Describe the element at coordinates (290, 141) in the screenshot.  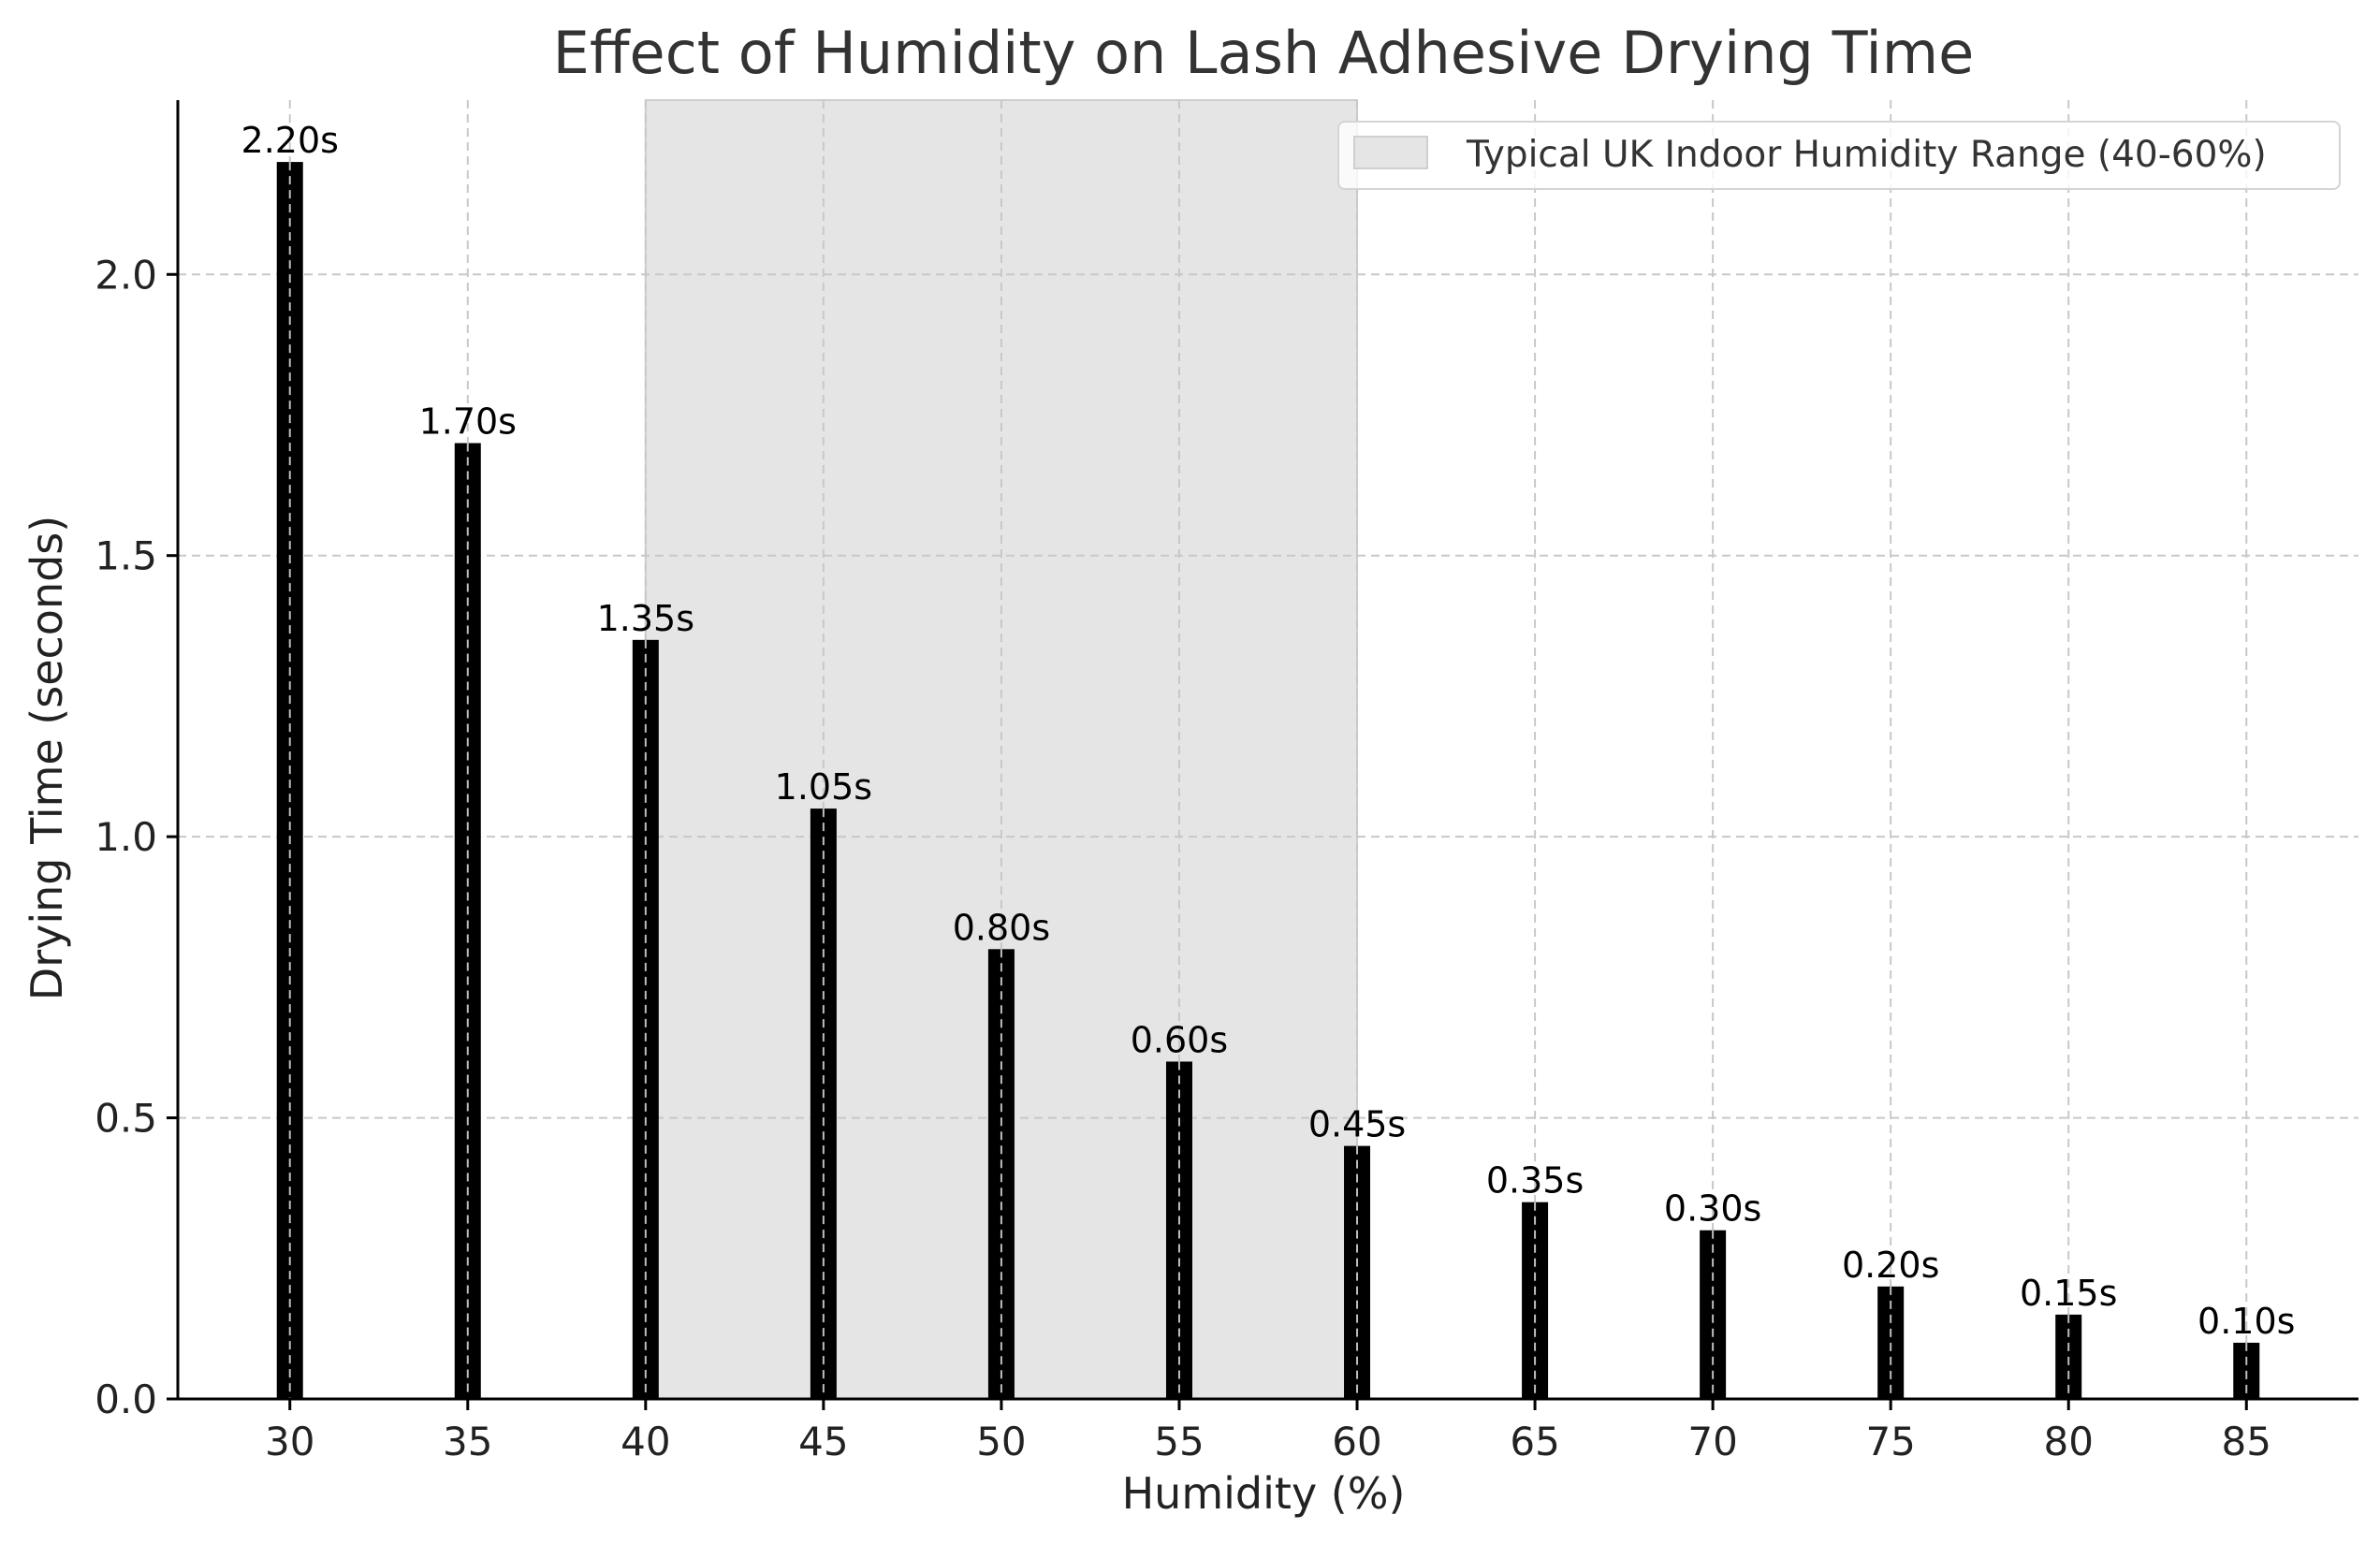
I see `data-label-30: 2.20s` at that location.